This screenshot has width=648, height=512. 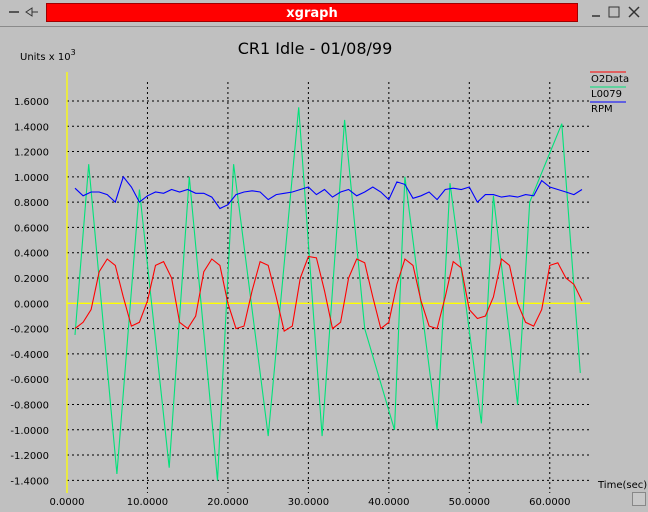 What do you see at coordinates (31, 228) in the screenshot?
I see `y-tick-label: 0.6000` at bounding box center [31, 228].